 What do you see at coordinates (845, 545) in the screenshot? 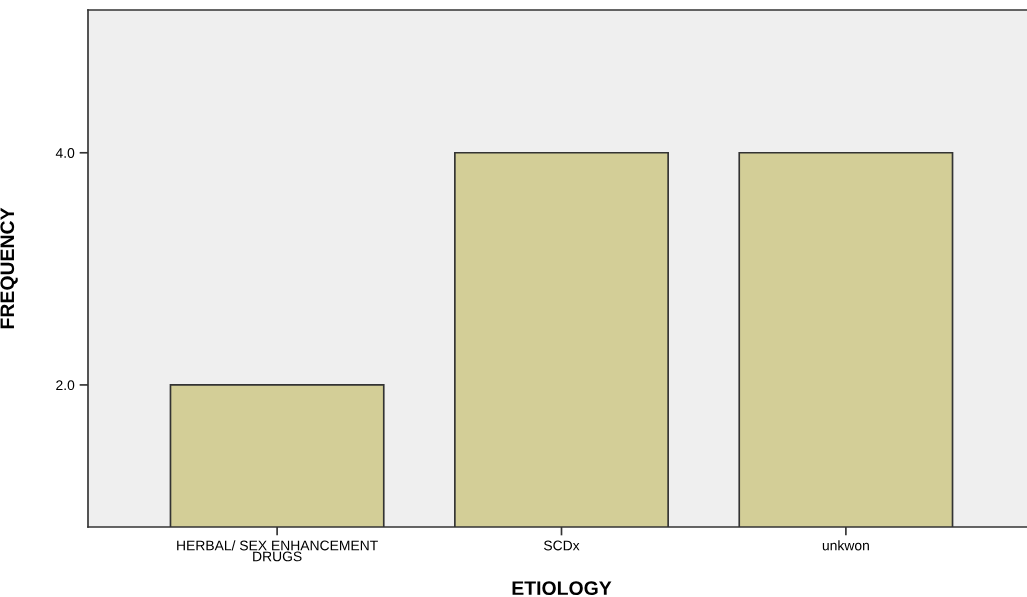
I see `x-tick-label: unkwon` at bounding box center [845, 545].